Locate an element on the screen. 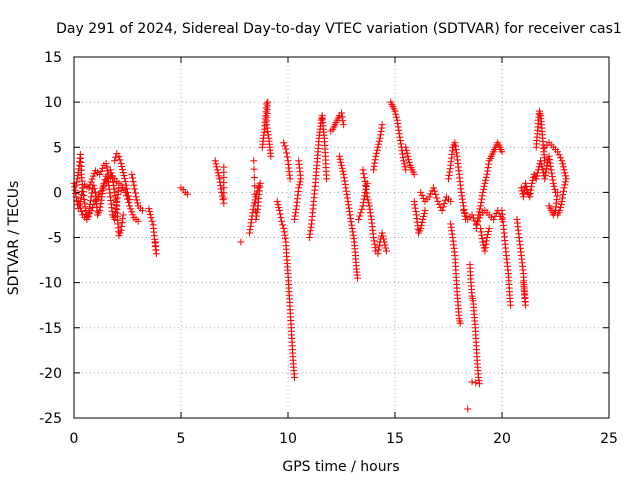 Image resolution: width=640 pixels, height=480 pixels. y-tick-labels: -25 -20 -15 -10 -5 0 5 10 15 is located at coordinates (50, 238).